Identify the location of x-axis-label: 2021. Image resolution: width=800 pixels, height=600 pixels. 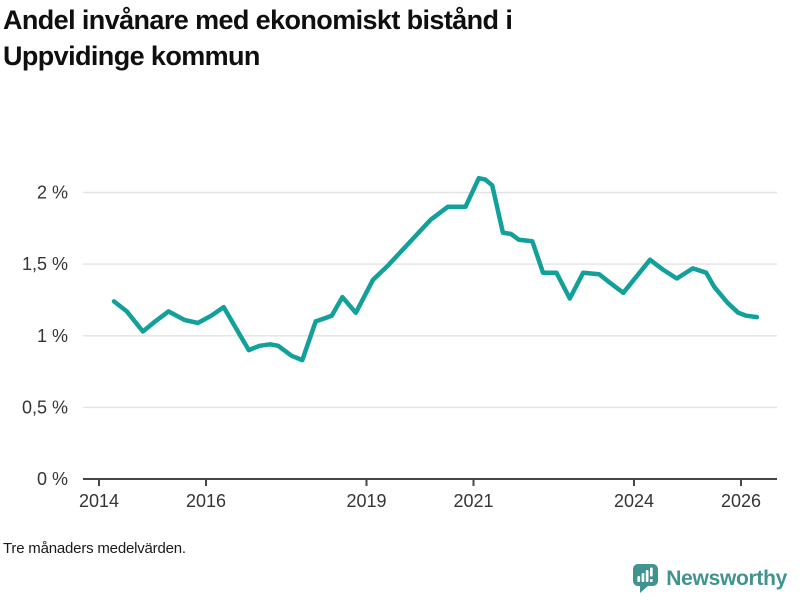
(473, 501).